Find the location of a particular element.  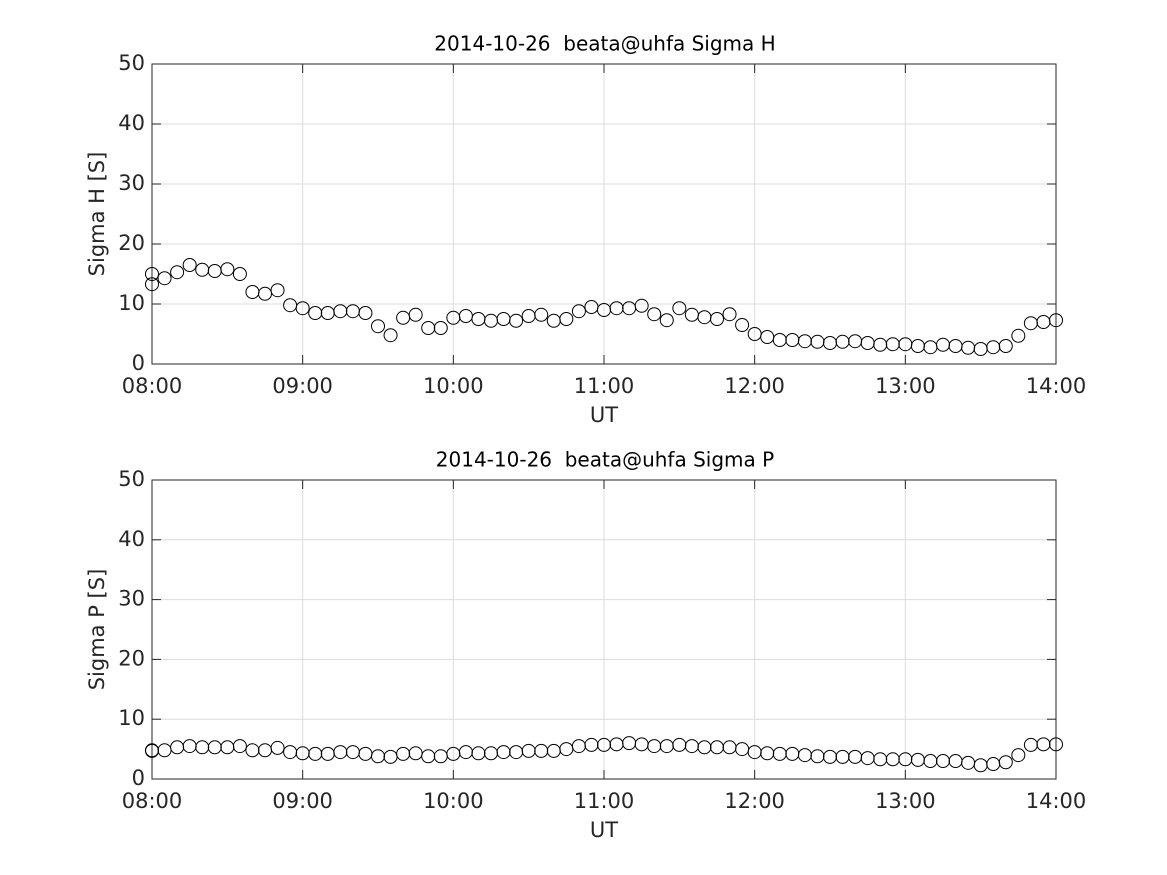

chart-title: 2014-10-26 beata@uhfa Sigma H is located at coordinates (604, 44).